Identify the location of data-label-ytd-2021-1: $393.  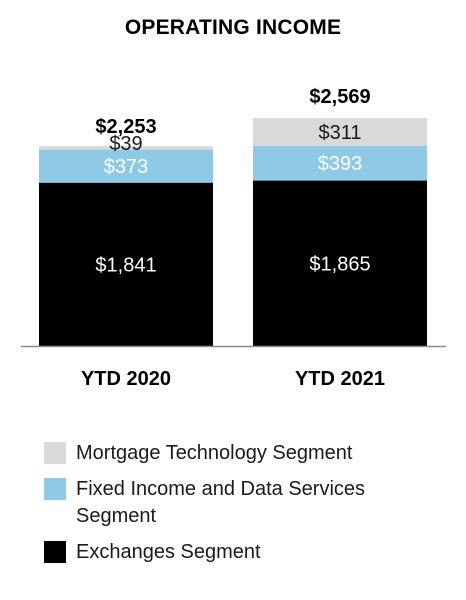
(340, 164).